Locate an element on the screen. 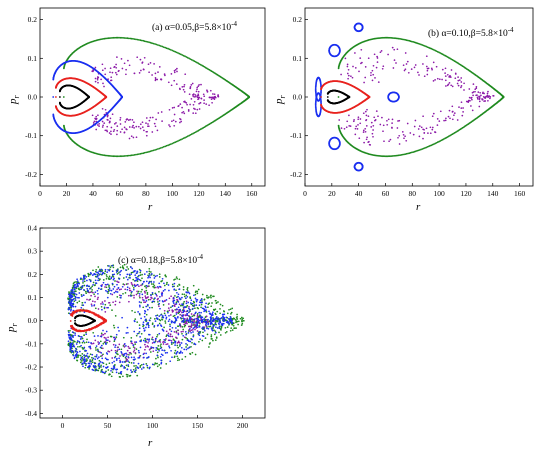  y-tick-label: -0.1 is located at coordinates (296, 135).